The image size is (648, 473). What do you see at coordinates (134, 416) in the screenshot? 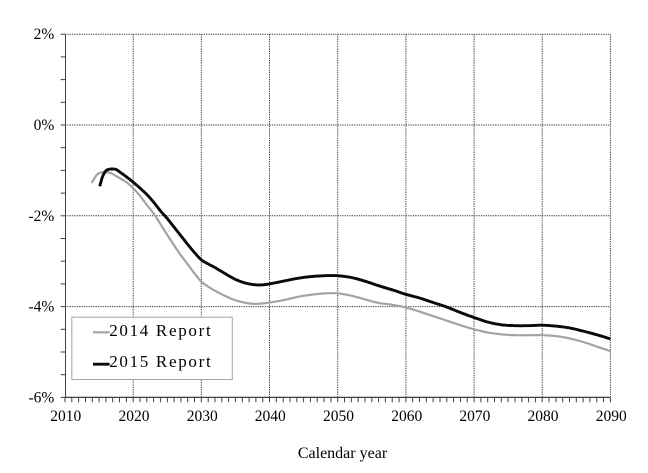
I see `svg-text: 2020` at bounding box center [134, 416].